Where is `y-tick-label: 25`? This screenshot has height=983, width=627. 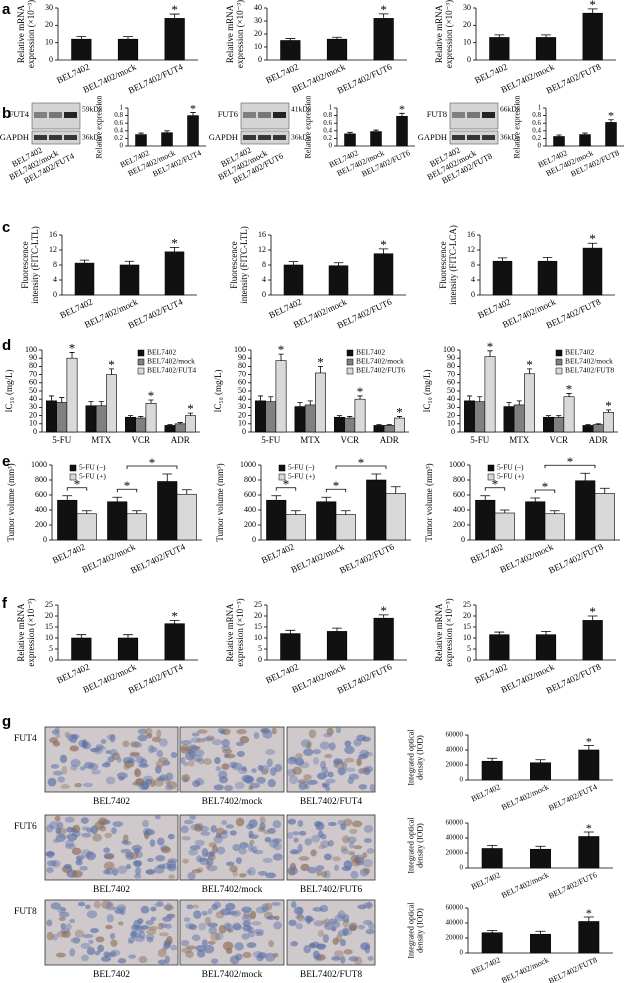
y-tick-label: 25 is located at coordinates (49, 604).